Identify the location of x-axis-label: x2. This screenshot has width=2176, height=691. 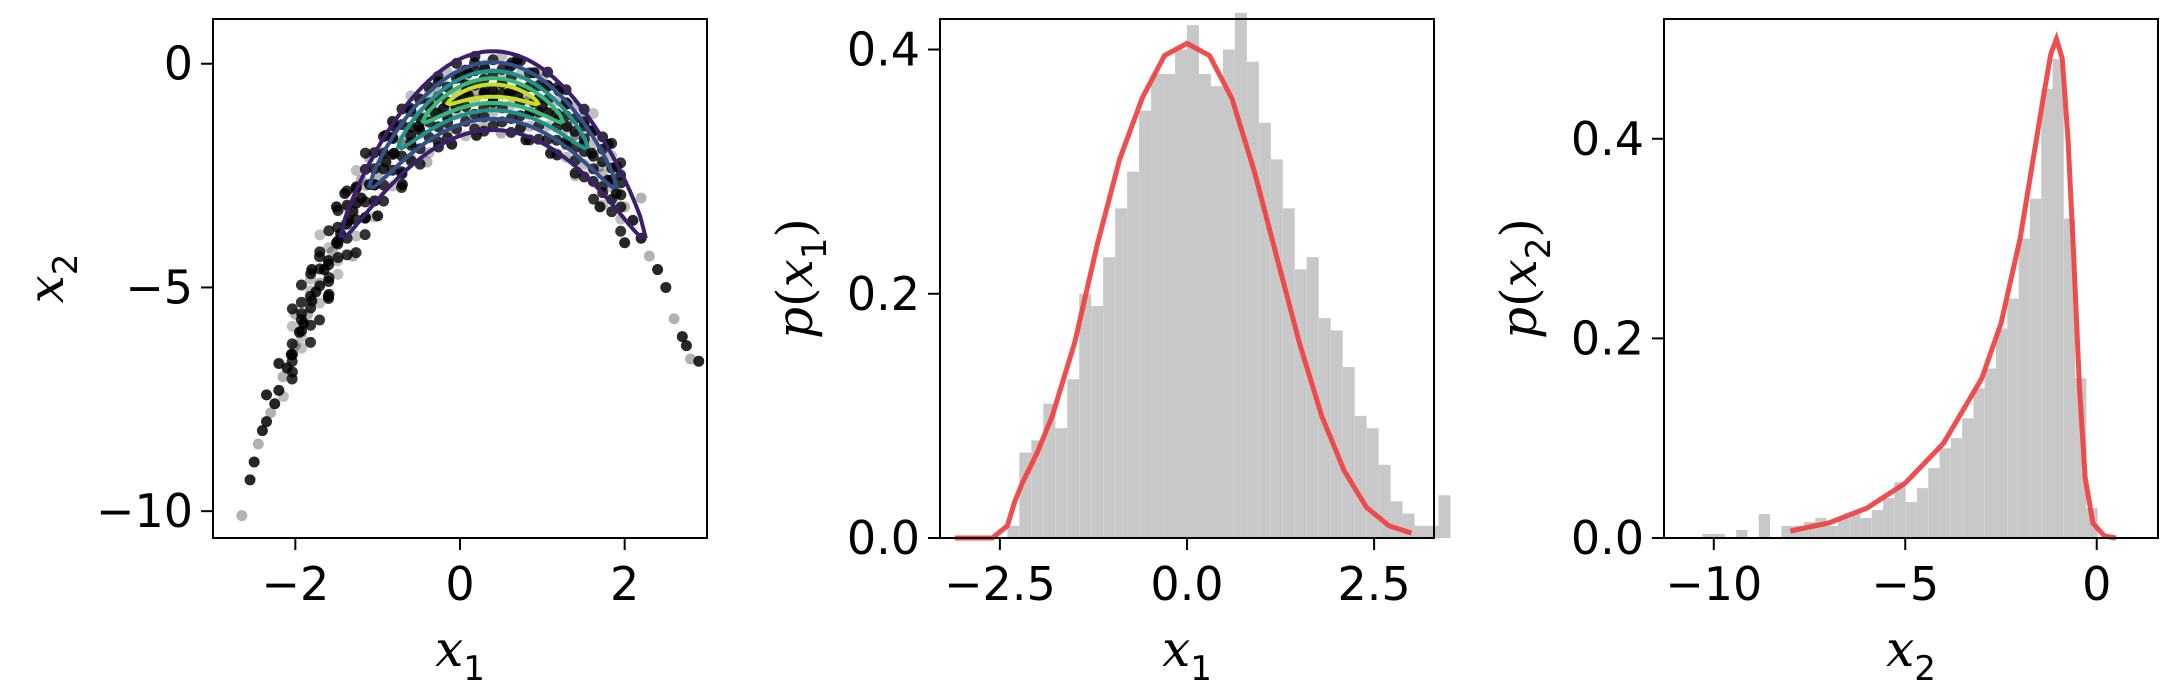
(1911, 654).